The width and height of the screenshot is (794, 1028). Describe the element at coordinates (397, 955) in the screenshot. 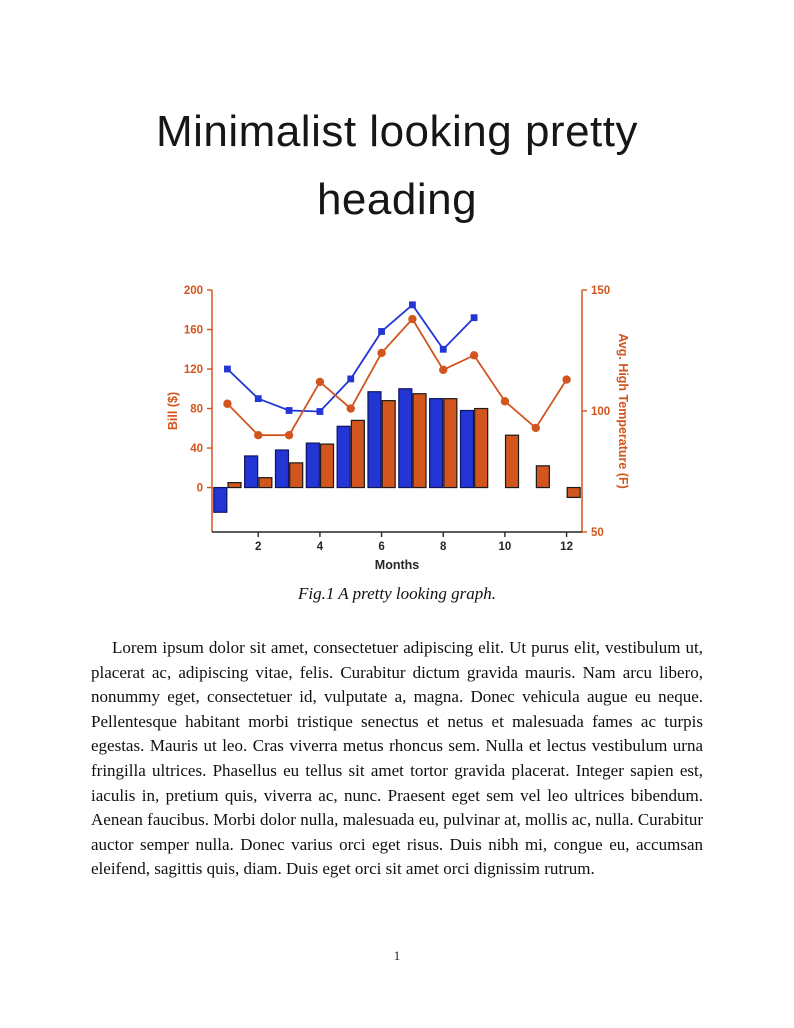

I see `page-number: 1` at that location.